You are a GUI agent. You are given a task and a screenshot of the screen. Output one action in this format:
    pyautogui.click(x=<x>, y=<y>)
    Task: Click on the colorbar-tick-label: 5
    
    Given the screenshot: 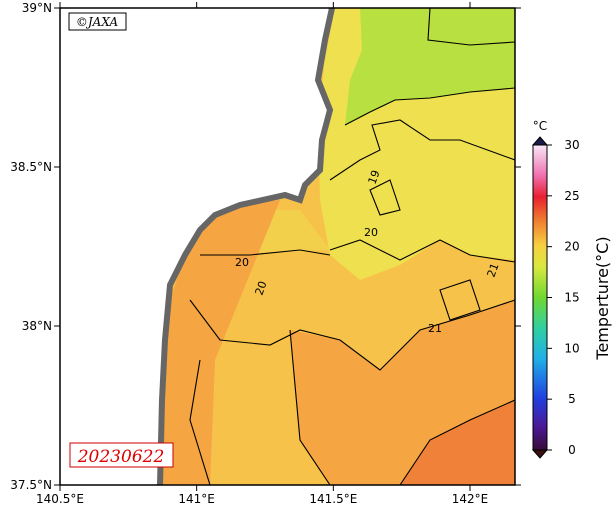 What is the action you would take?
    pyautogui.click(x=572, y=399)
    